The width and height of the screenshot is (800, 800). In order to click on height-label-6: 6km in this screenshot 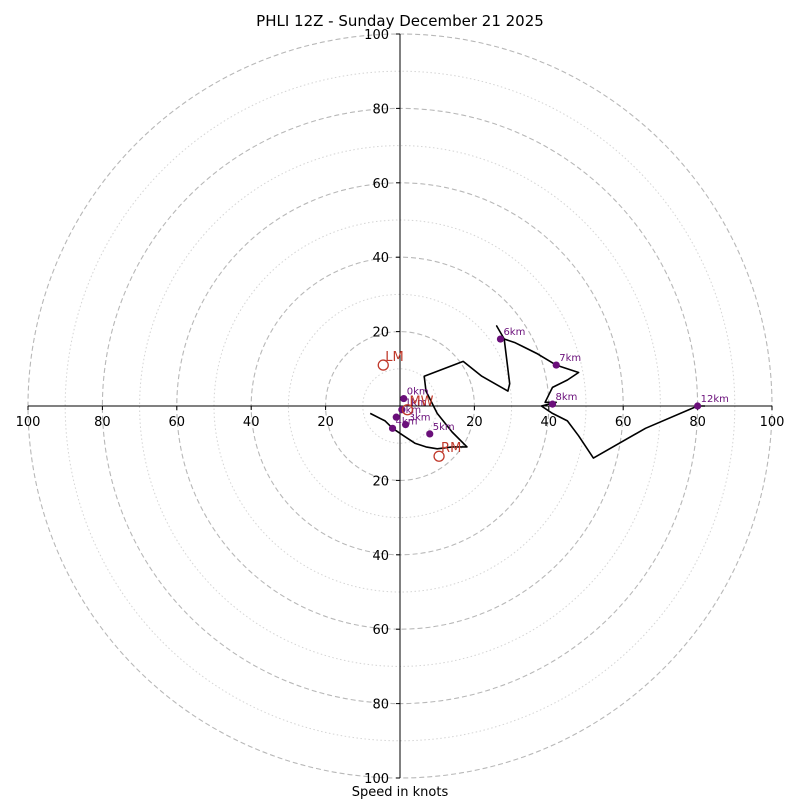, I will do `click(514, 332)`.